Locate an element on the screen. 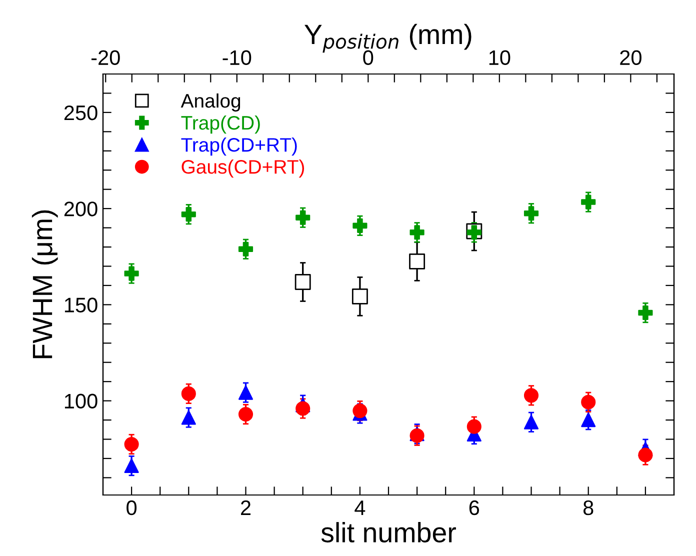 The image size is (696, 556). legend-label: Analog is located at coordinates (210, 102).